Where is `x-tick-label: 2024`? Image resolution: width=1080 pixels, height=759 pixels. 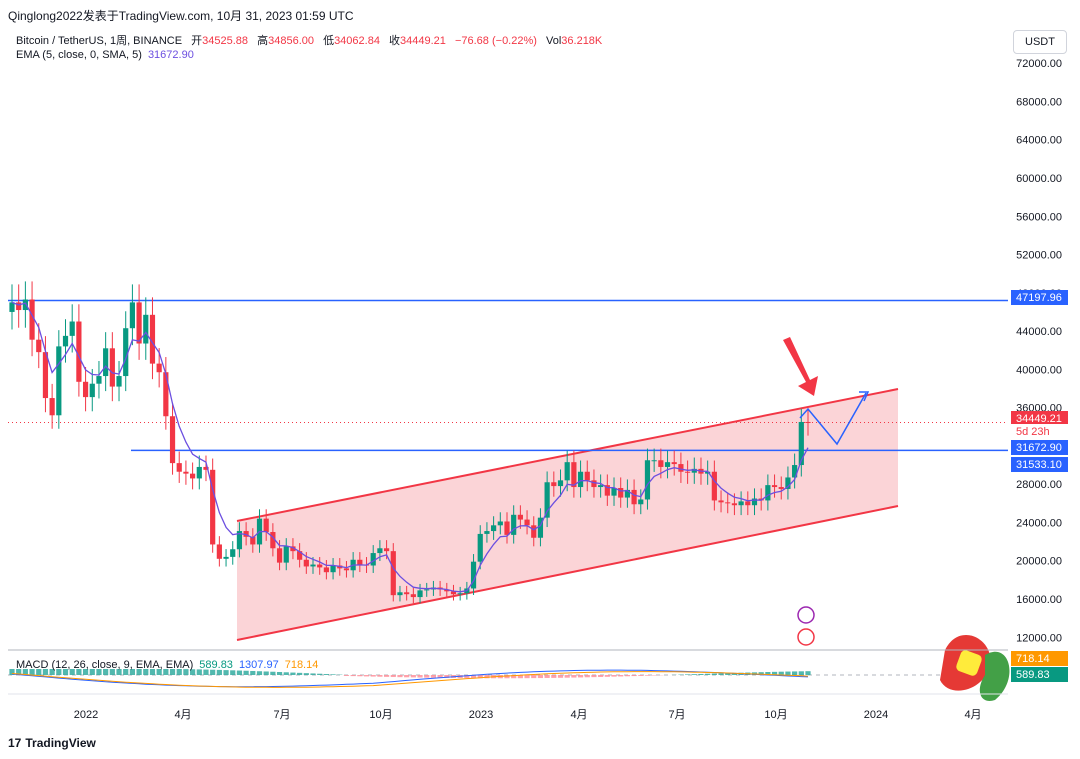
x-tick-label: 2024 is located at coordinates (876, 715).